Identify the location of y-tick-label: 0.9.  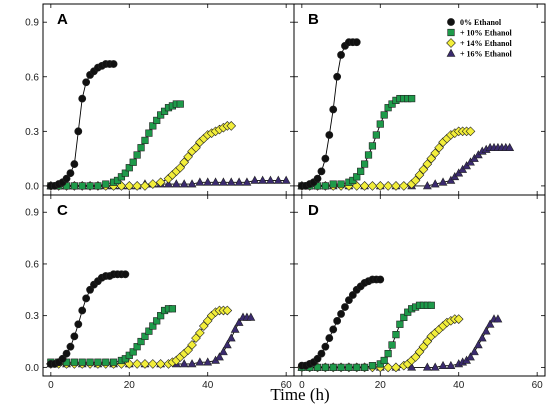
(32, 23).